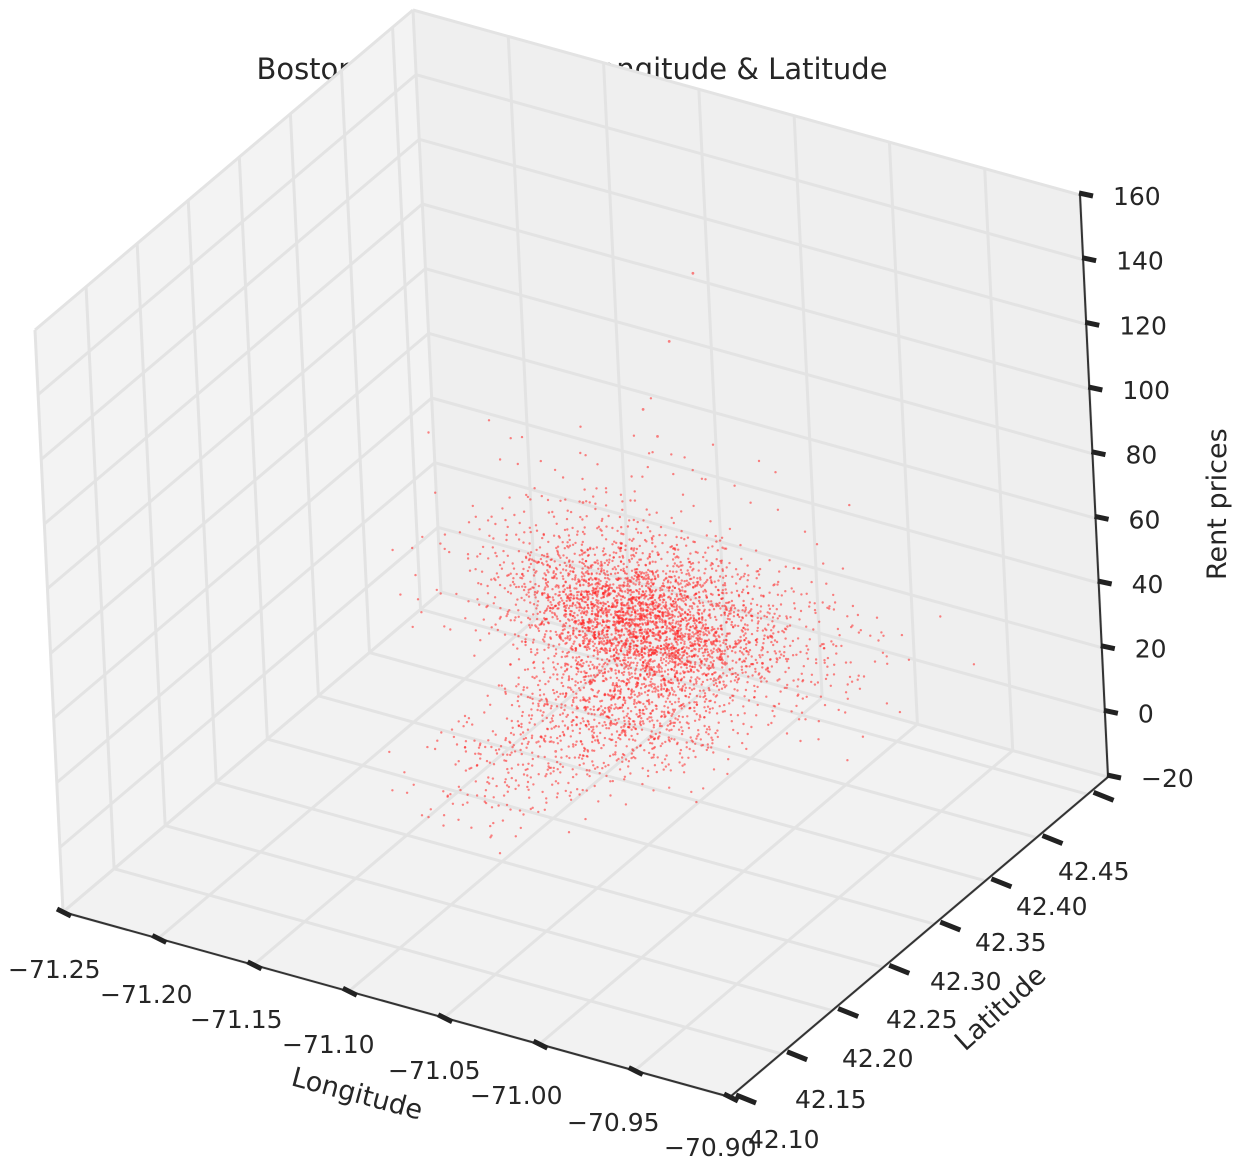  I want to click on x-tick, so click(540, 1044).